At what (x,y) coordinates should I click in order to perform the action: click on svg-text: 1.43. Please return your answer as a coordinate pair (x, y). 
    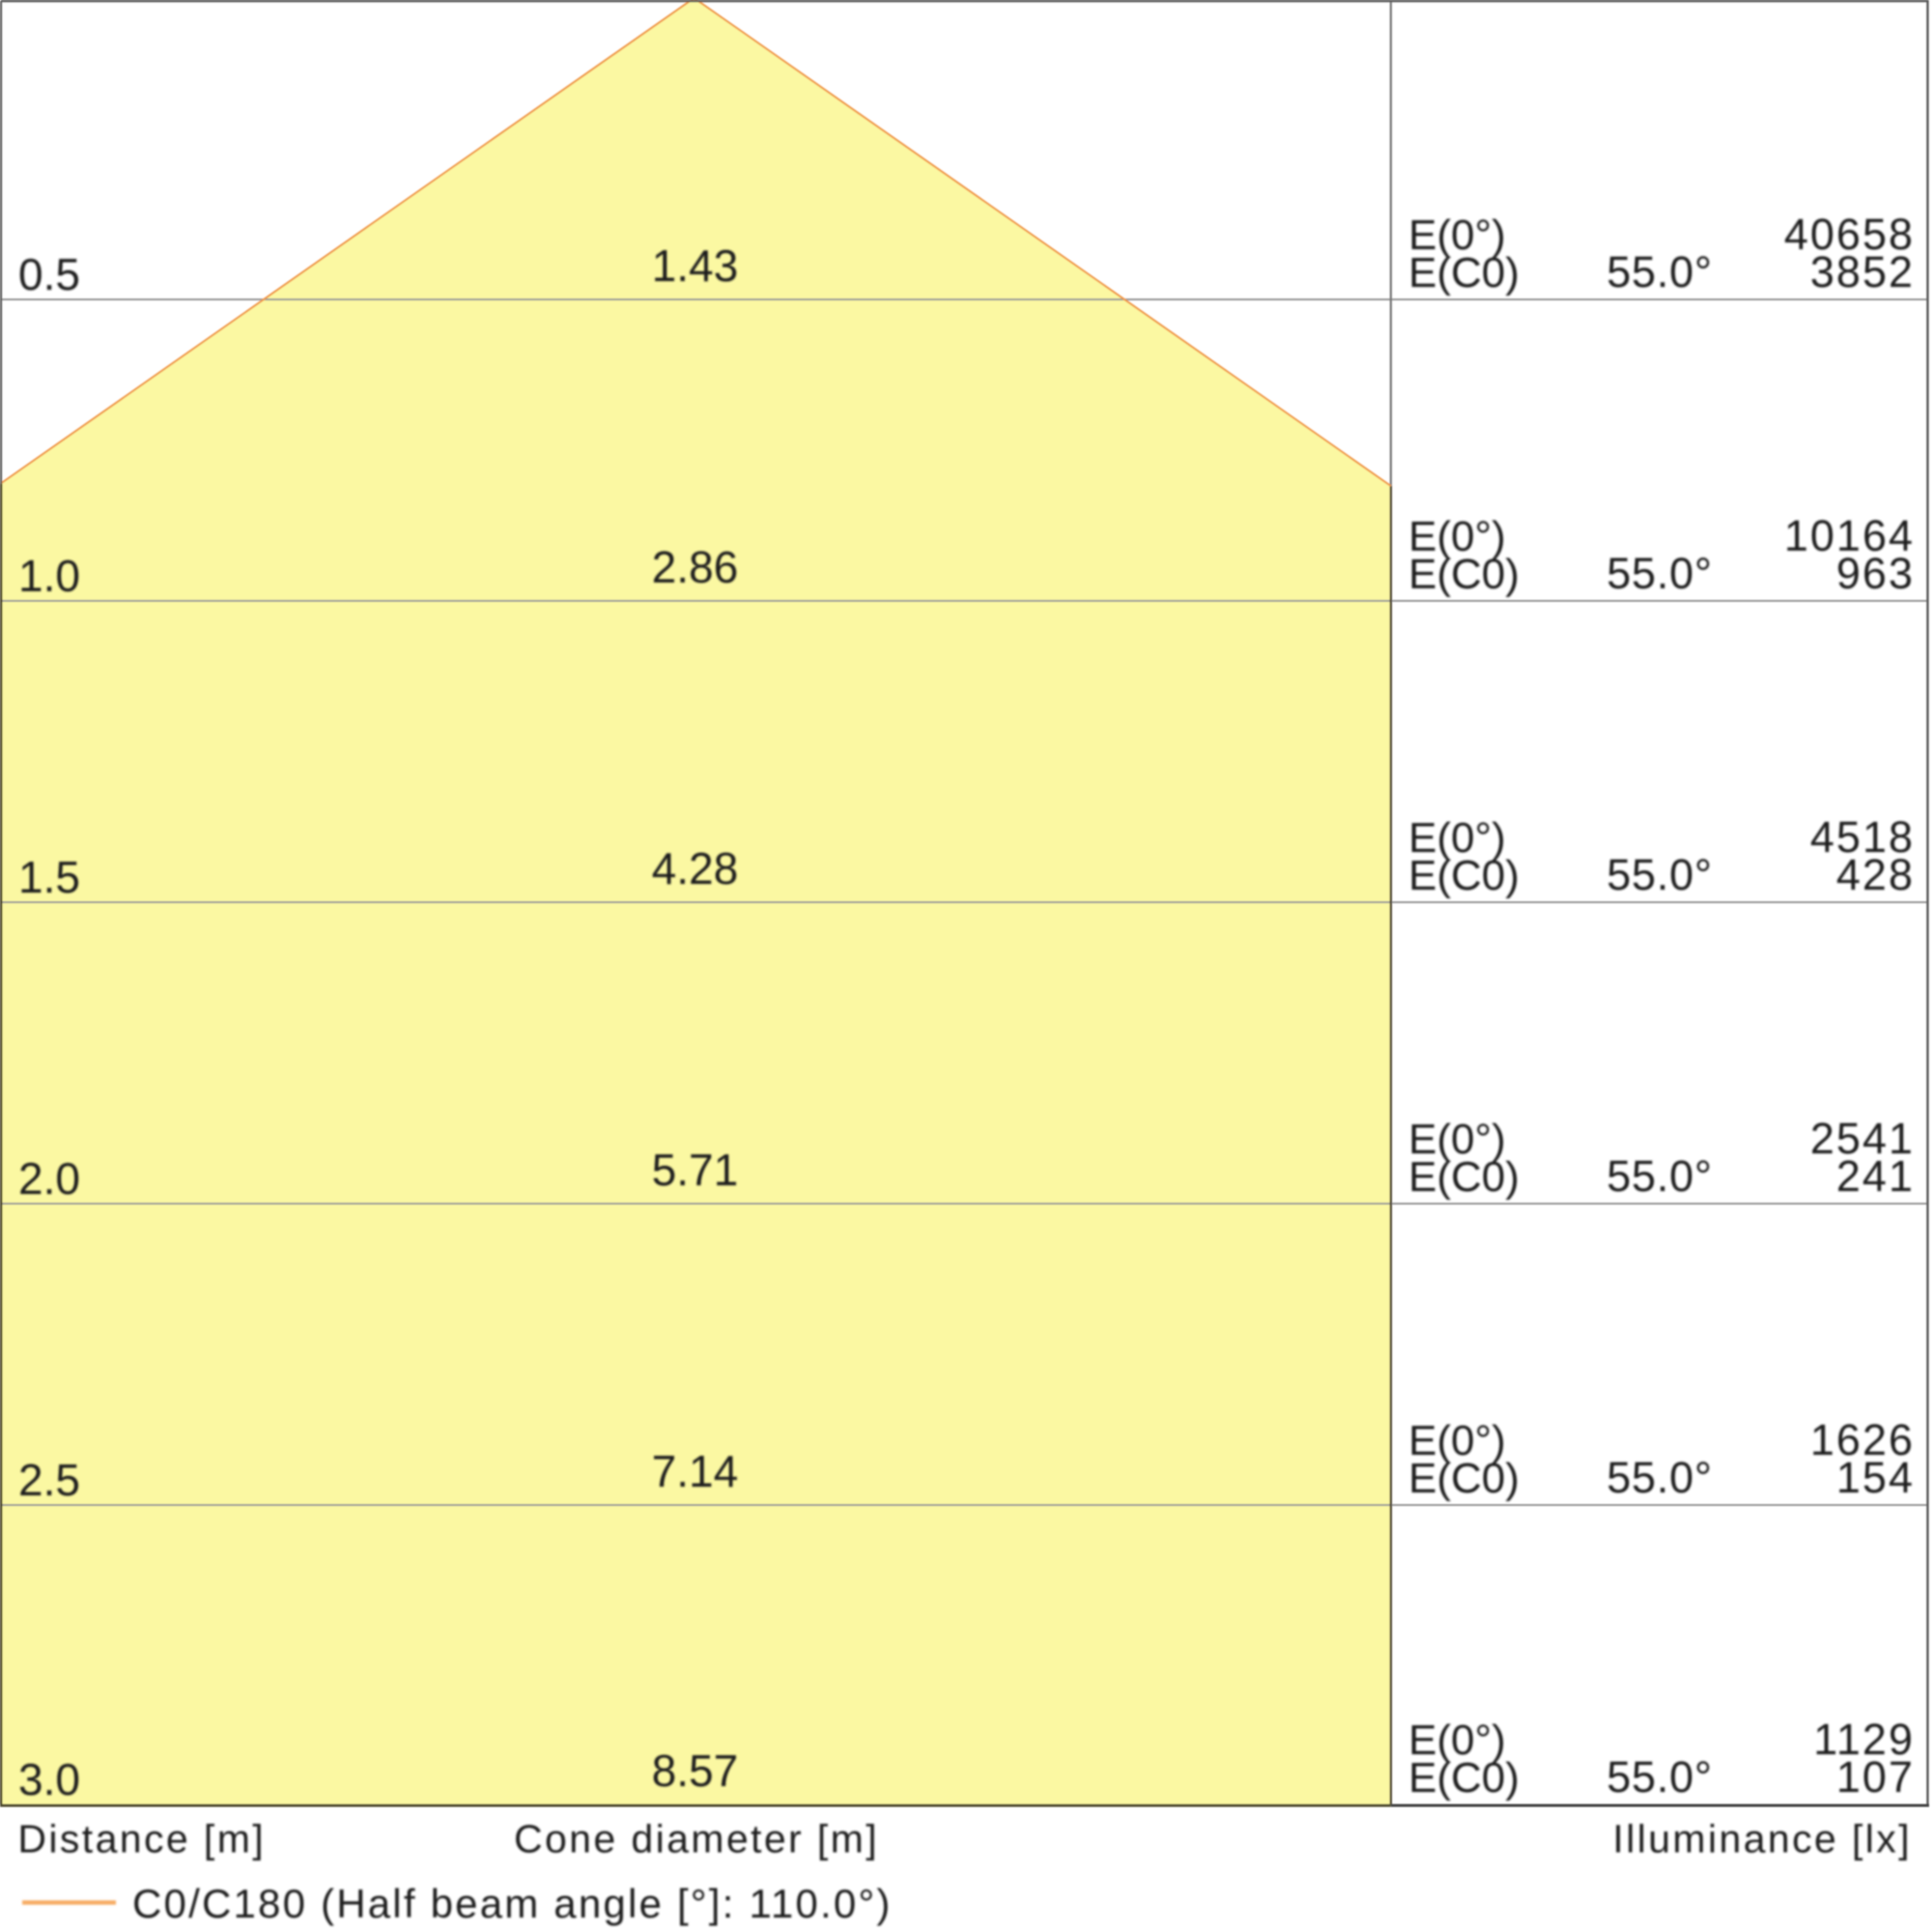
    Looking at the image, I should click on (695, 266).